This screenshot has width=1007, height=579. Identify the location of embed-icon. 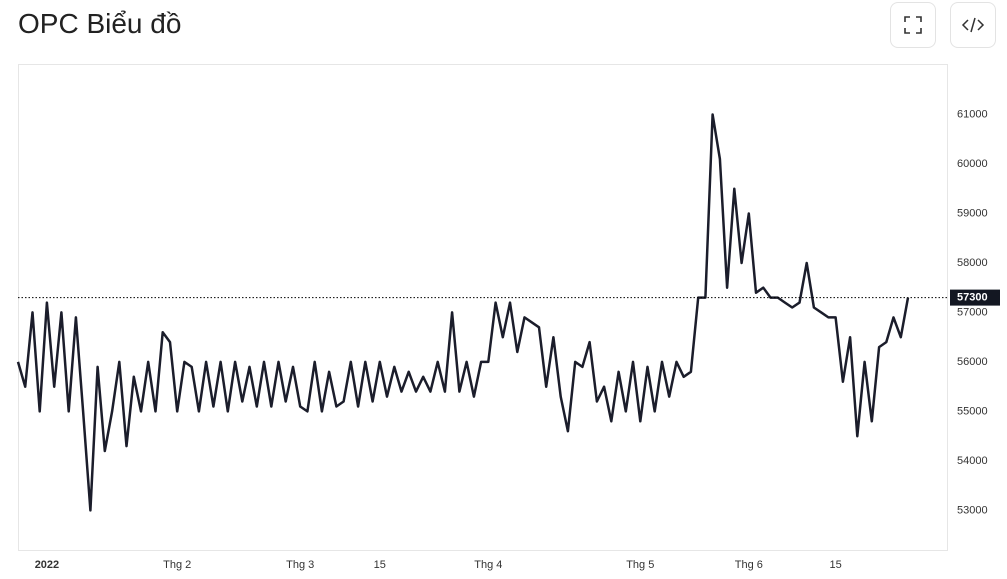
(973, 25).